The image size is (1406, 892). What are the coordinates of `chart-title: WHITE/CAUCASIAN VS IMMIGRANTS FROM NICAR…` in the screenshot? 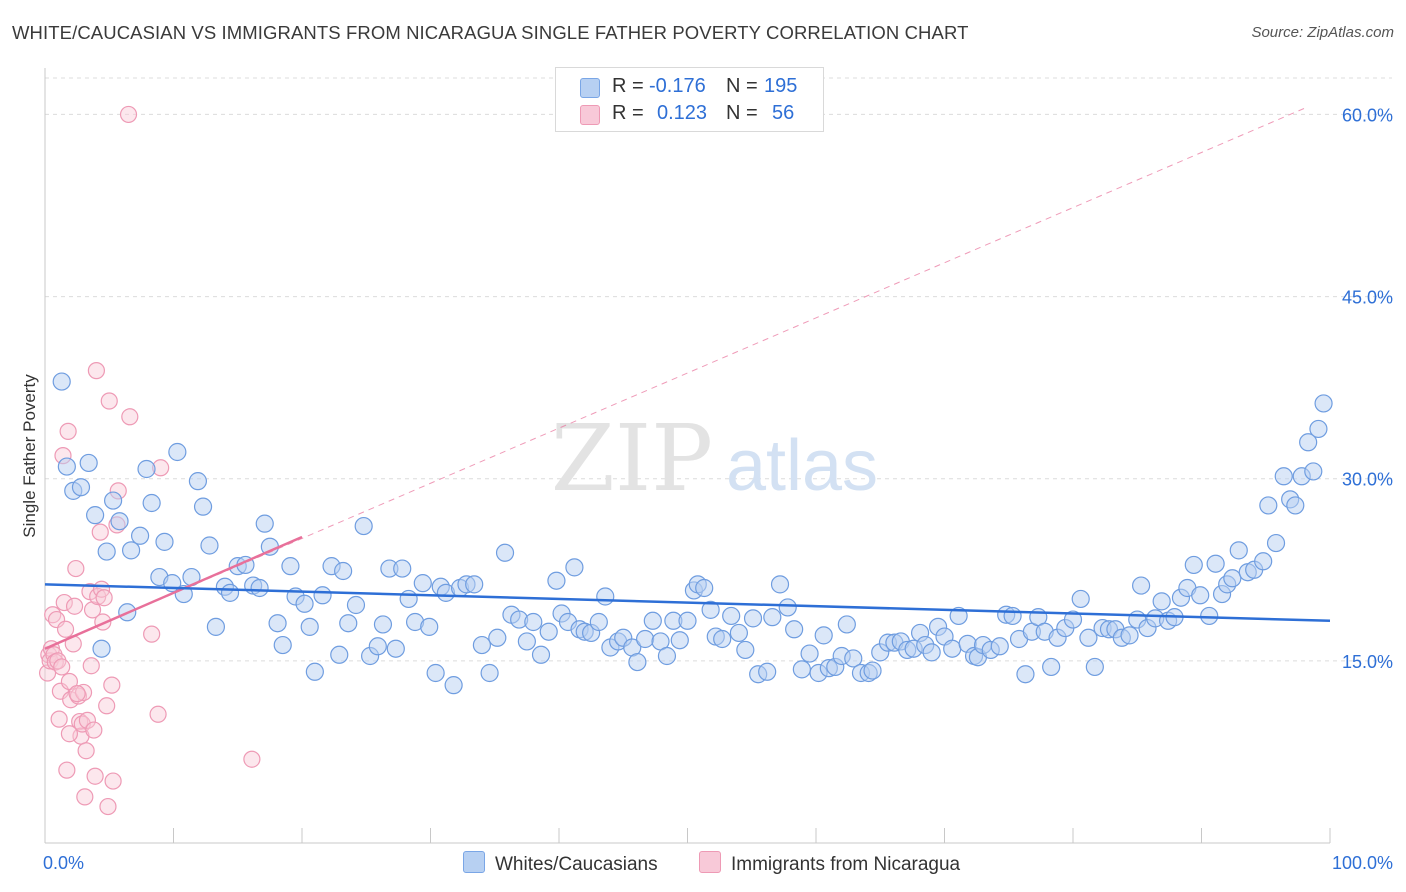 It's located at (490, 32).